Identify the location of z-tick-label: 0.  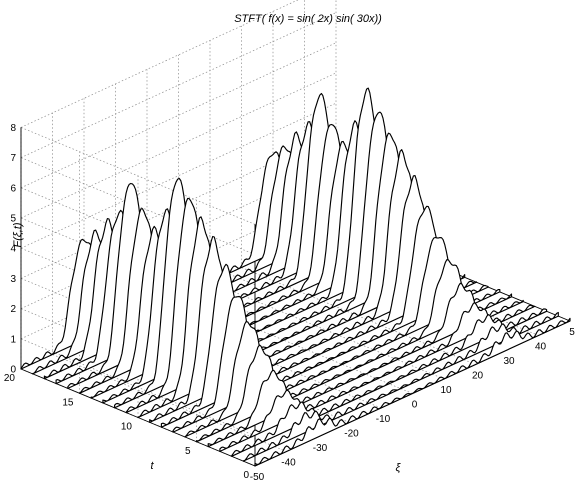
(13, 370).